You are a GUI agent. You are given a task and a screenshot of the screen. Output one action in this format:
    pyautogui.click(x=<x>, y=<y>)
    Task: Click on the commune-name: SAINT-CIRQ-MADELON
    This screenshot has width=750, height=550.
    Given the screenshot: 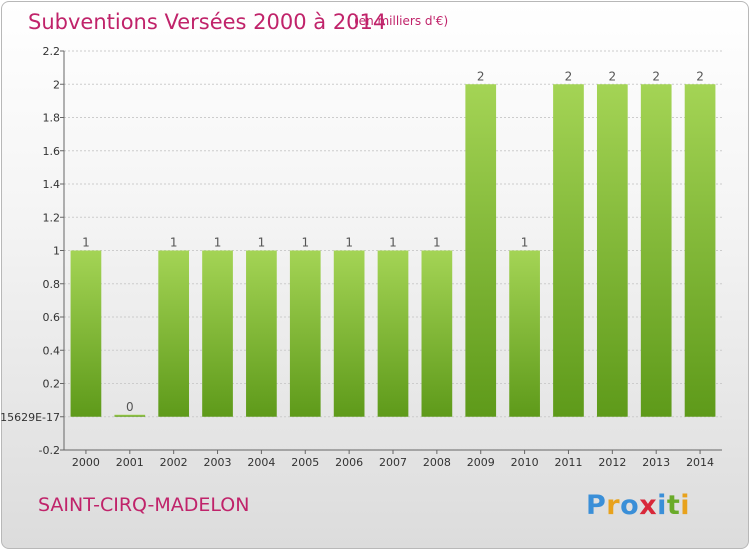 What is the action you would take?
    pyautogui.click(x=144, y=505)
    